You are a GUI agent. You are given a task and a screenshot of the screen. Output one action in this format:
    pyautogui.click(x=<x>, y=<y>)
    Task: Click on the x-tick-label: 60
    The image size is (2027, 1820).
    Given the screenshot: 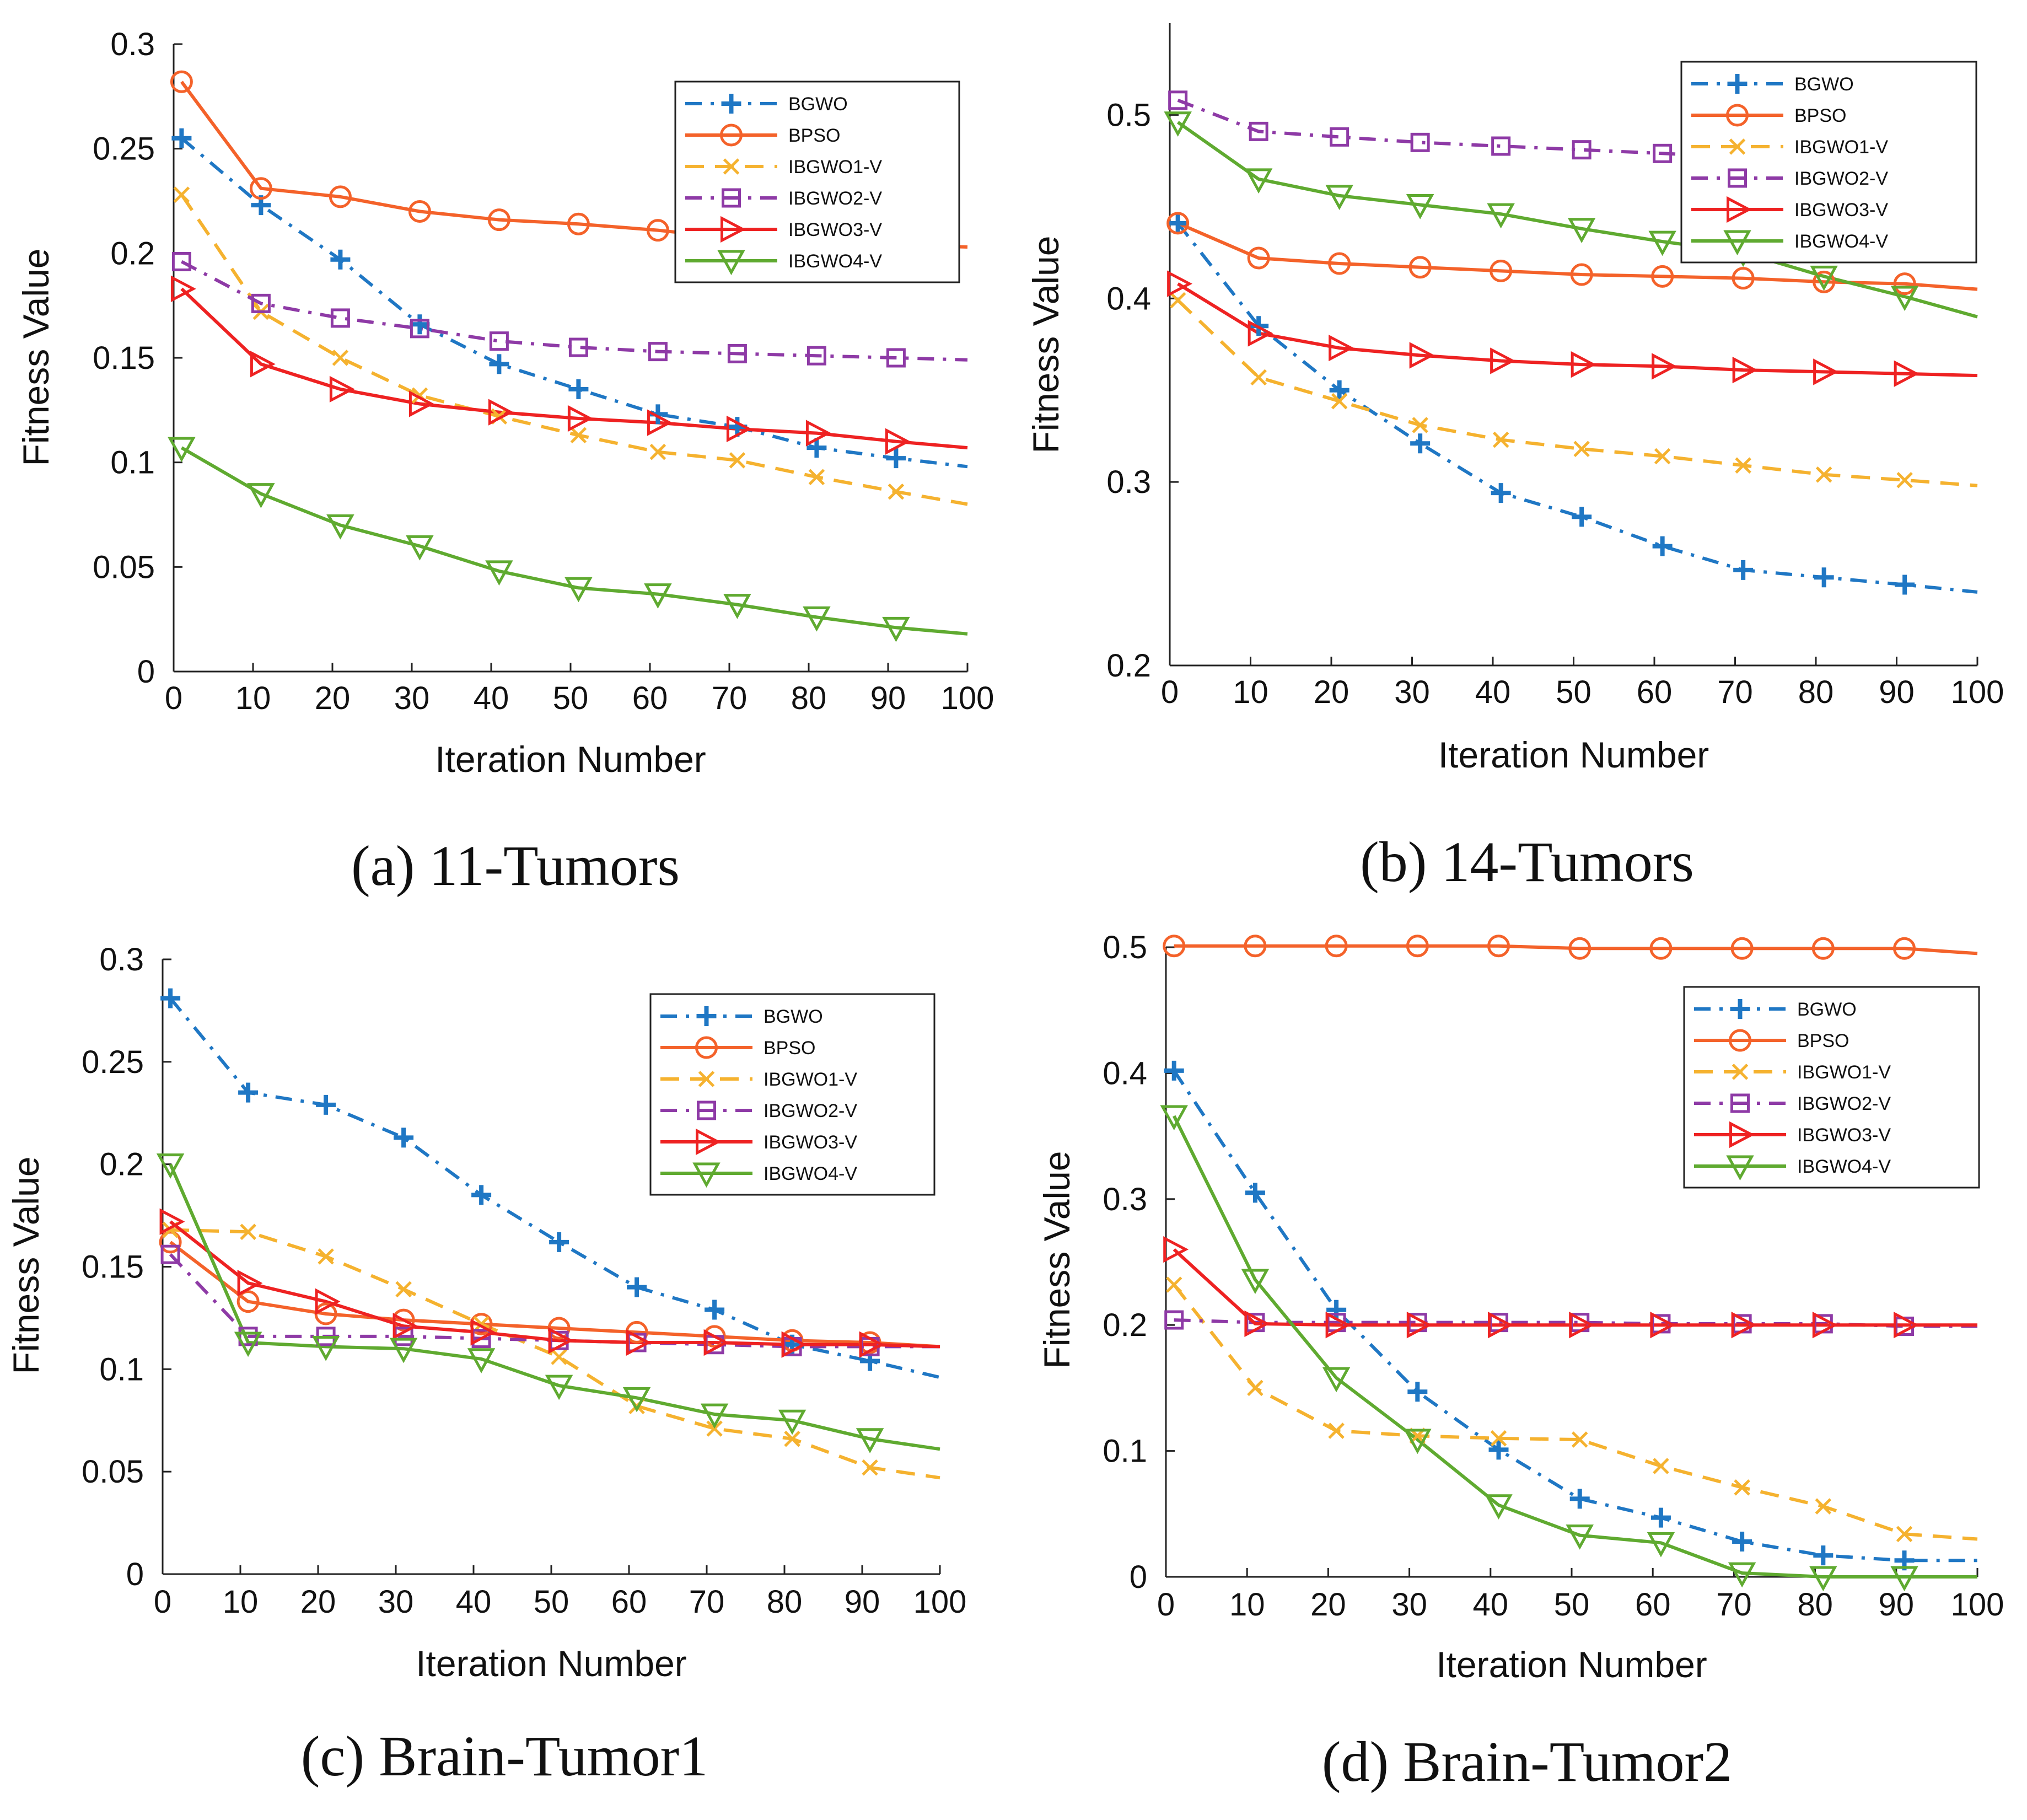 What is the action you would take?
    pyautogui.click(x=1655, y=692)
    